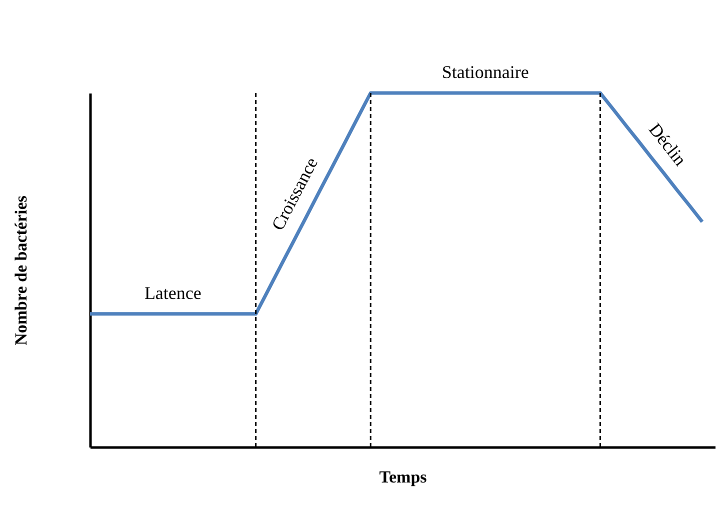  Describe the element at coordinates (485, 72) in the screenshot. I see `text: Stationnaire` at that location.